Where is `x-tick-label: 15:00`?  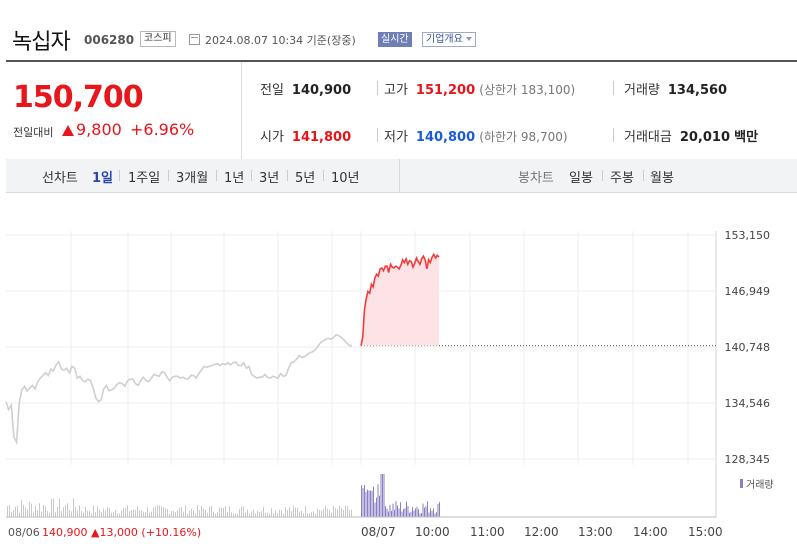
x-tick-label: 15:00 is located at coordinates (705, 532).